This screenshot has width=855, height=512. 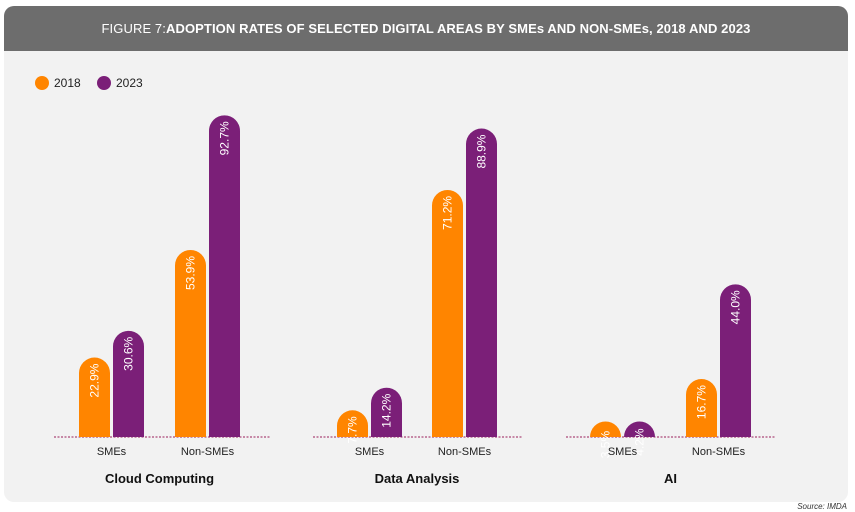 I want to click on data-label: 22.9%, so click(x=95, y=380).